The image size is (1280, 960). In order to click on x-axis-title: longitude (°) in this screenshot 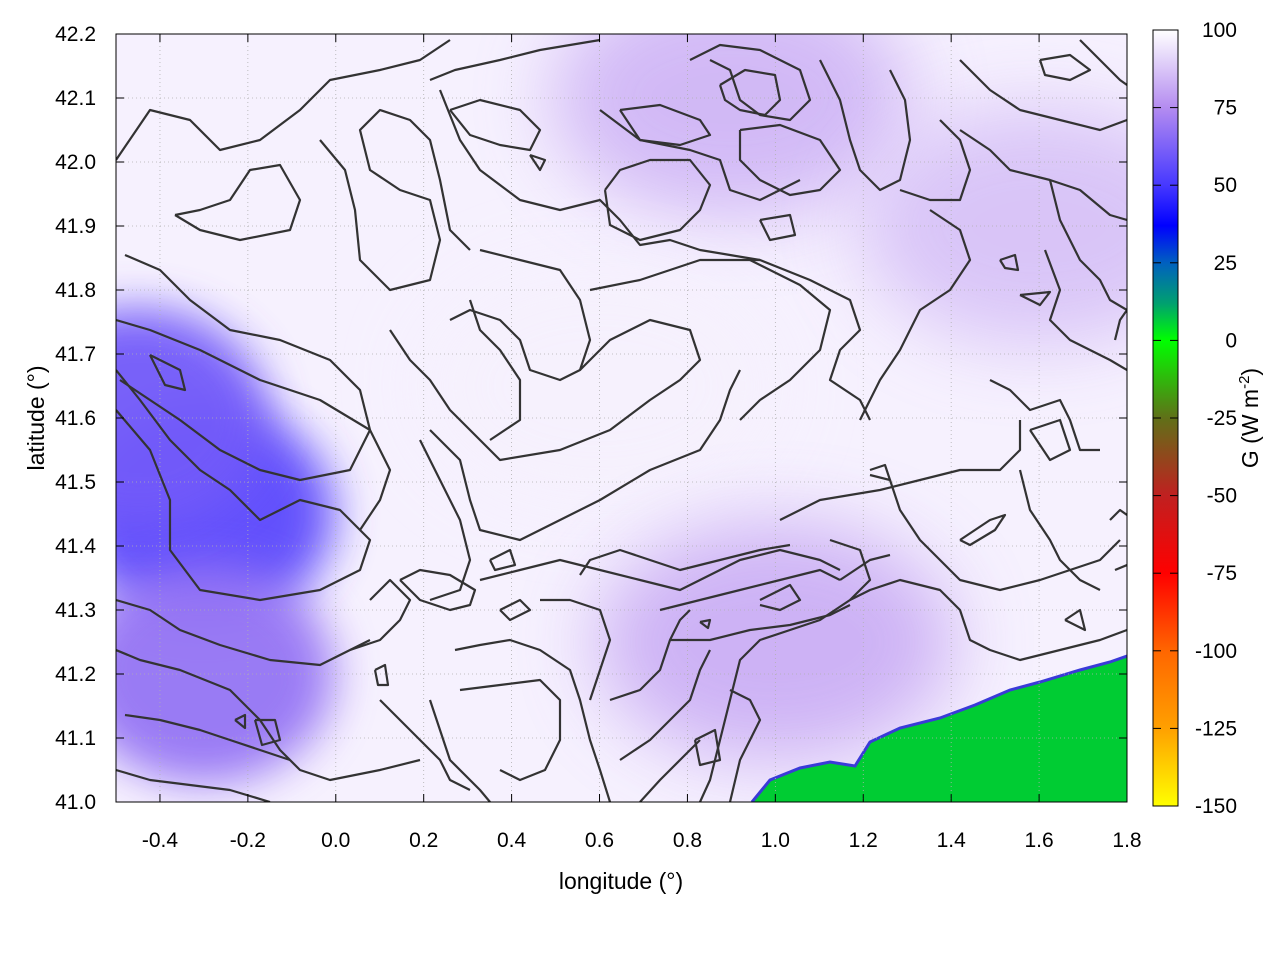, I will do `click(621, 881)`.